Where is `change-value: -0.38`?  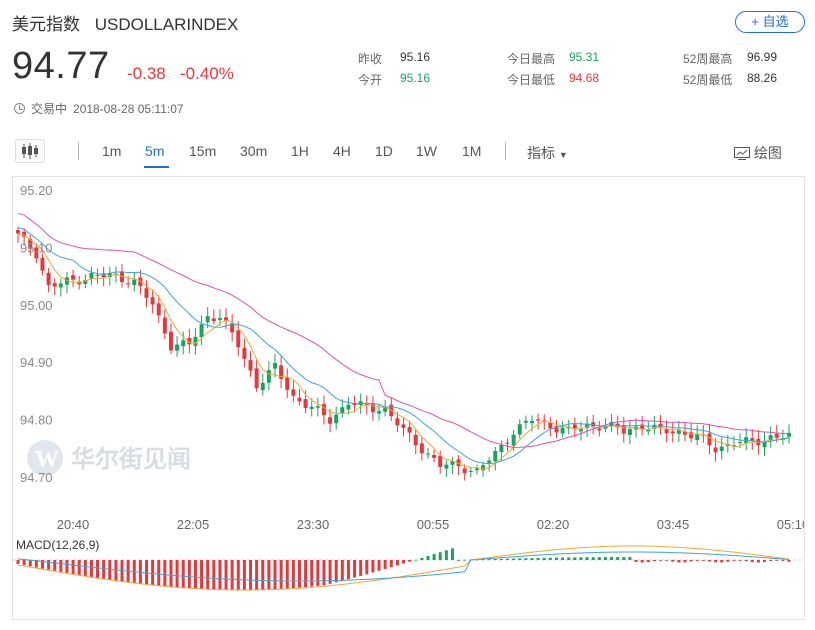
change-value: -0.38 is located at coordinates (146, 73).